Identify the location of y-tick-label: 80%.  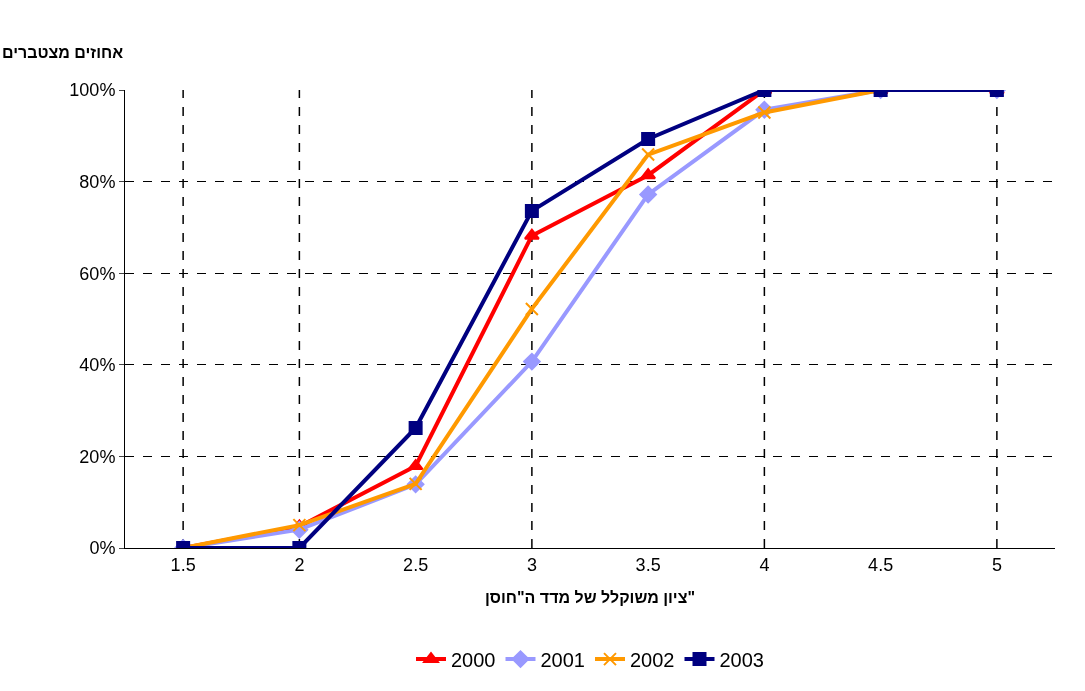
(97, 181).